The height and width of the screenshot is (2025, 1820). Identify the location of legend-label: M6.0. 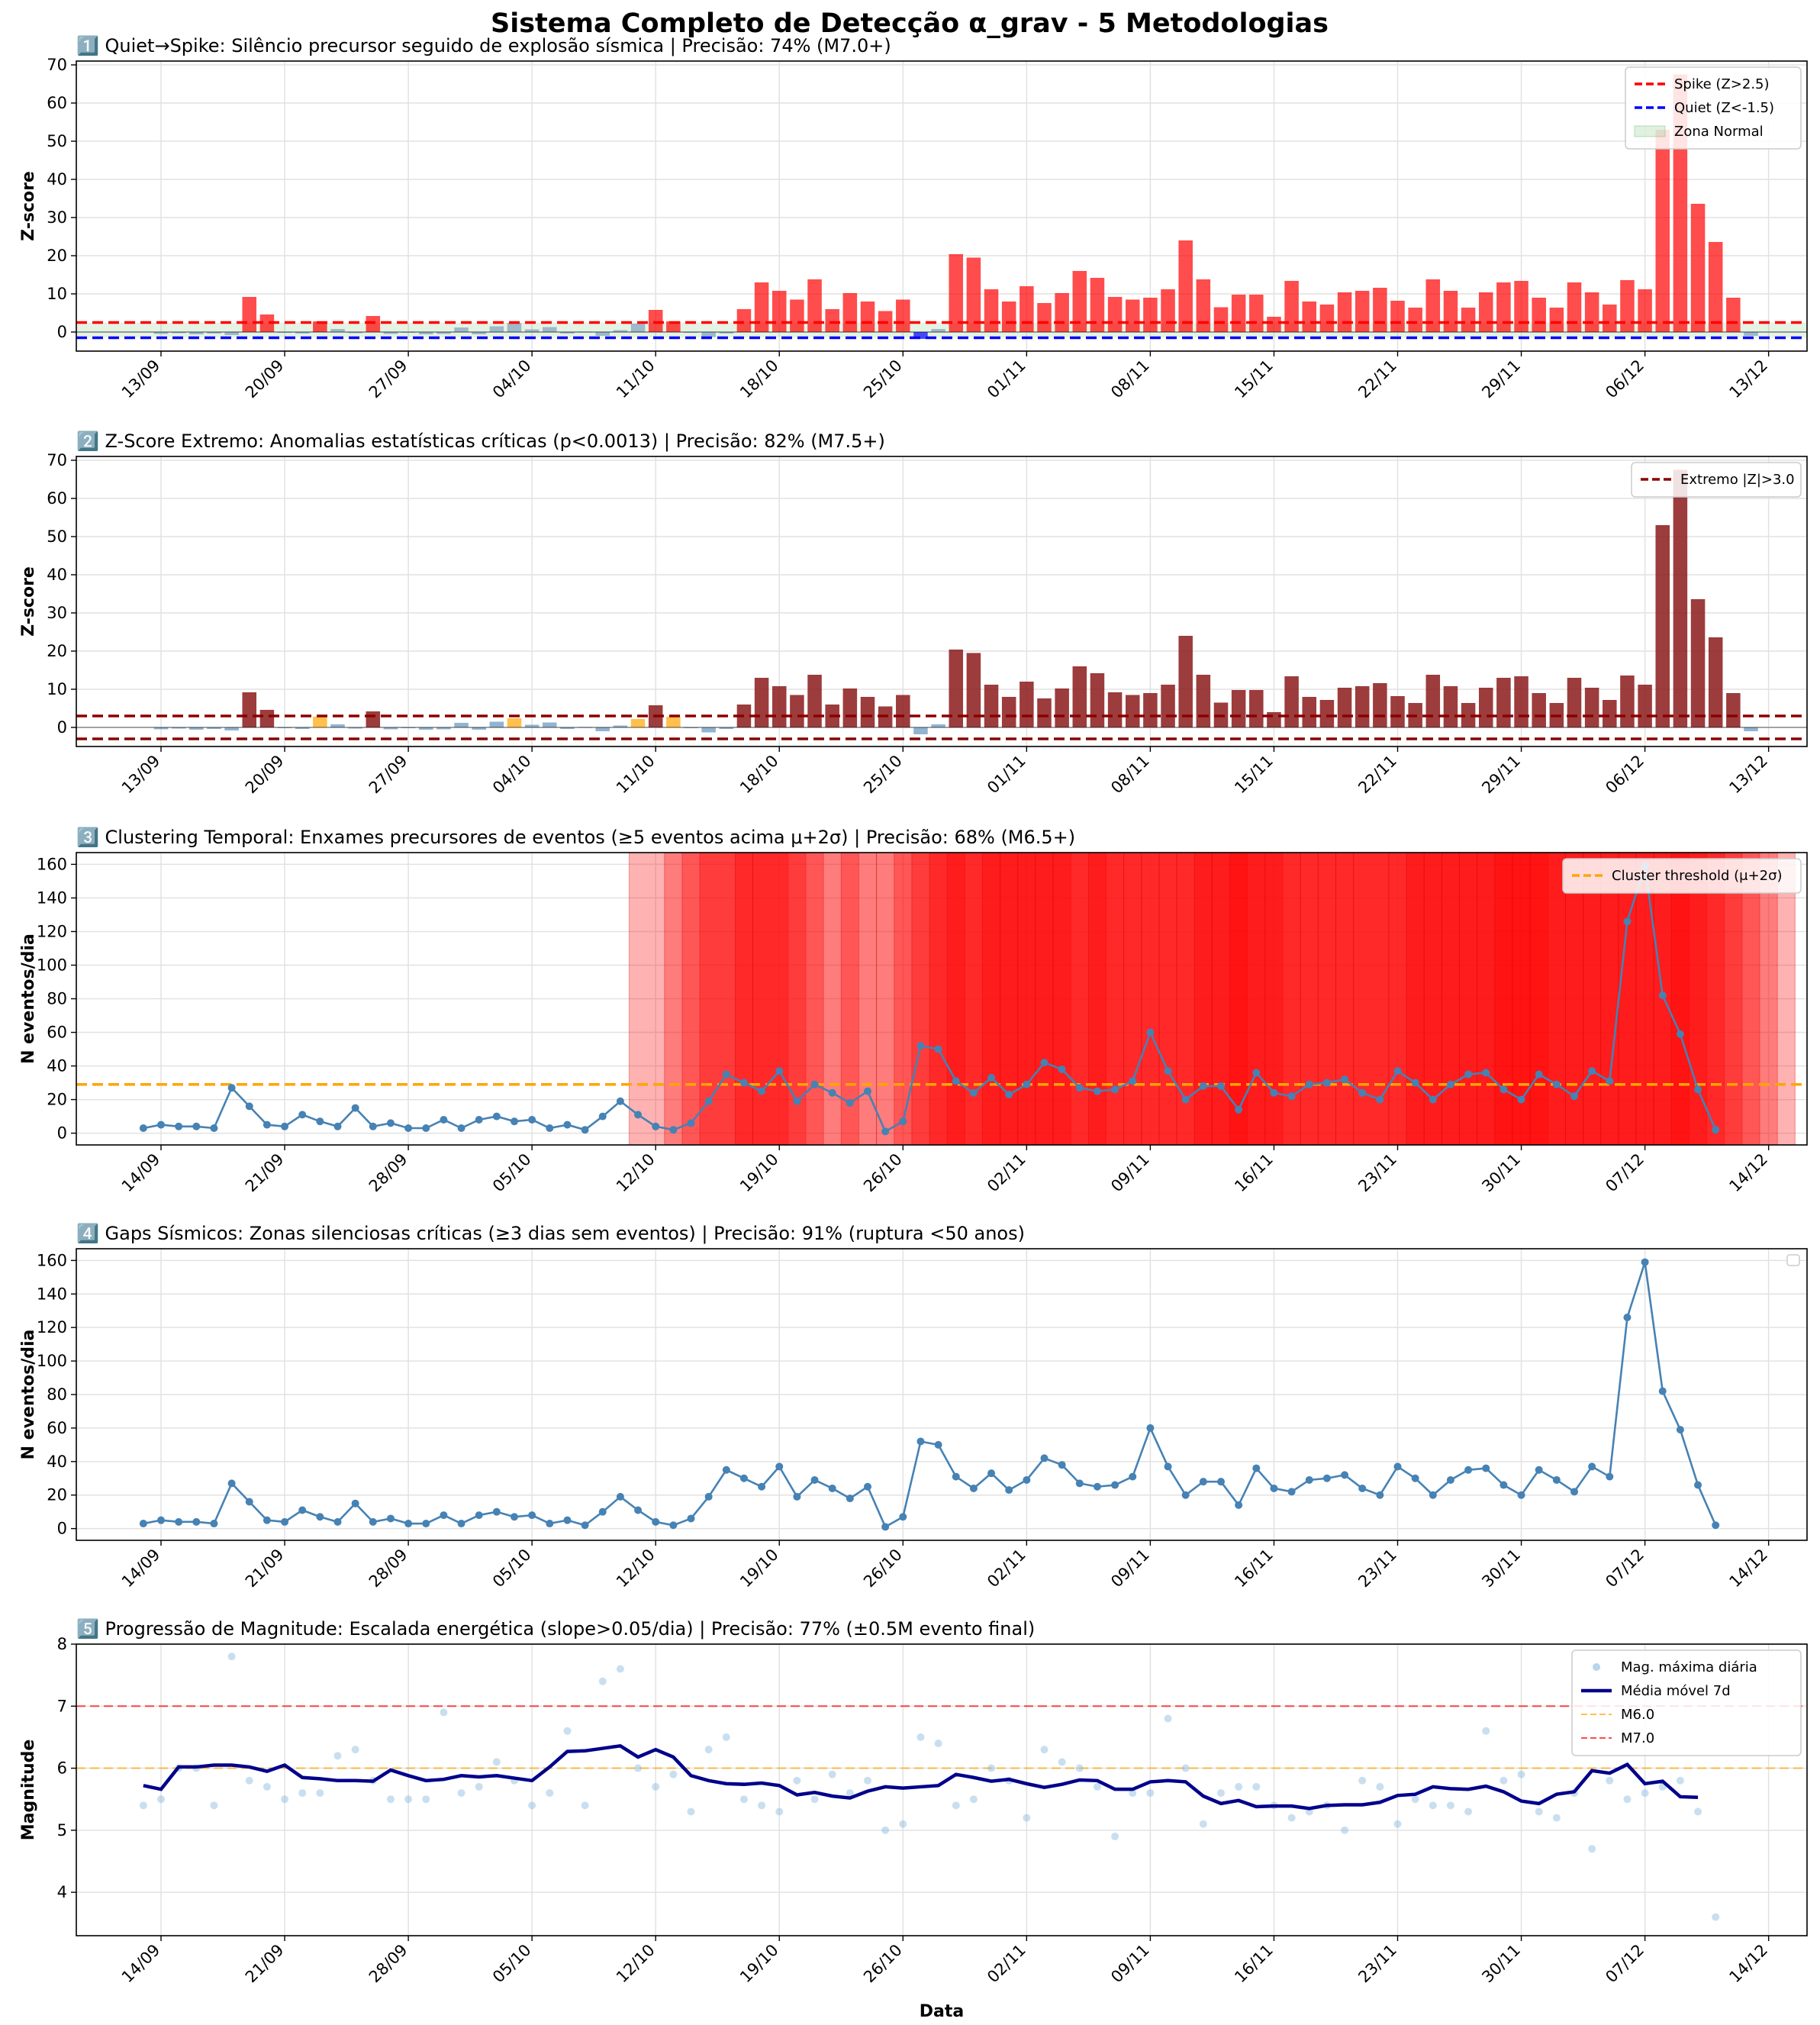
(1637, 1715).